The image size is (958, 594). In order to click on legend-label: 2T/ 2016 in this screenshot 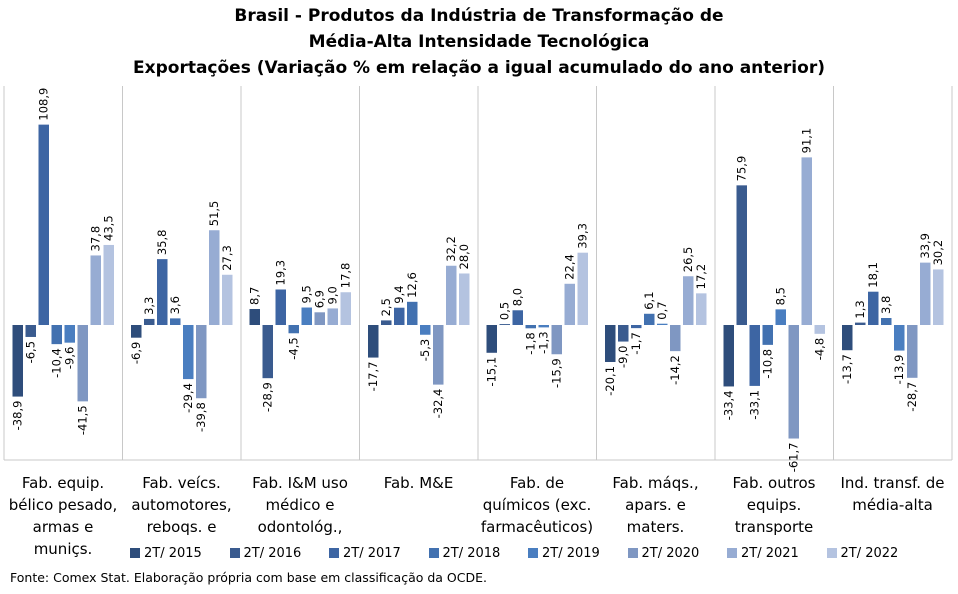, I will do `click(272, 553)`.